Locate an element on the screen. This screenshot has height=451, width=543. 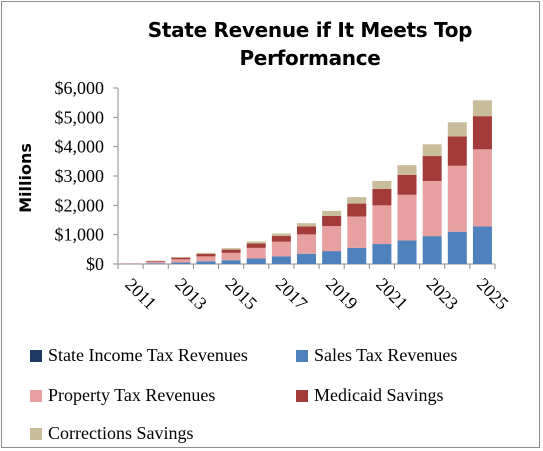
x-tick-label: 2019 is located at coordinates (342, 294).